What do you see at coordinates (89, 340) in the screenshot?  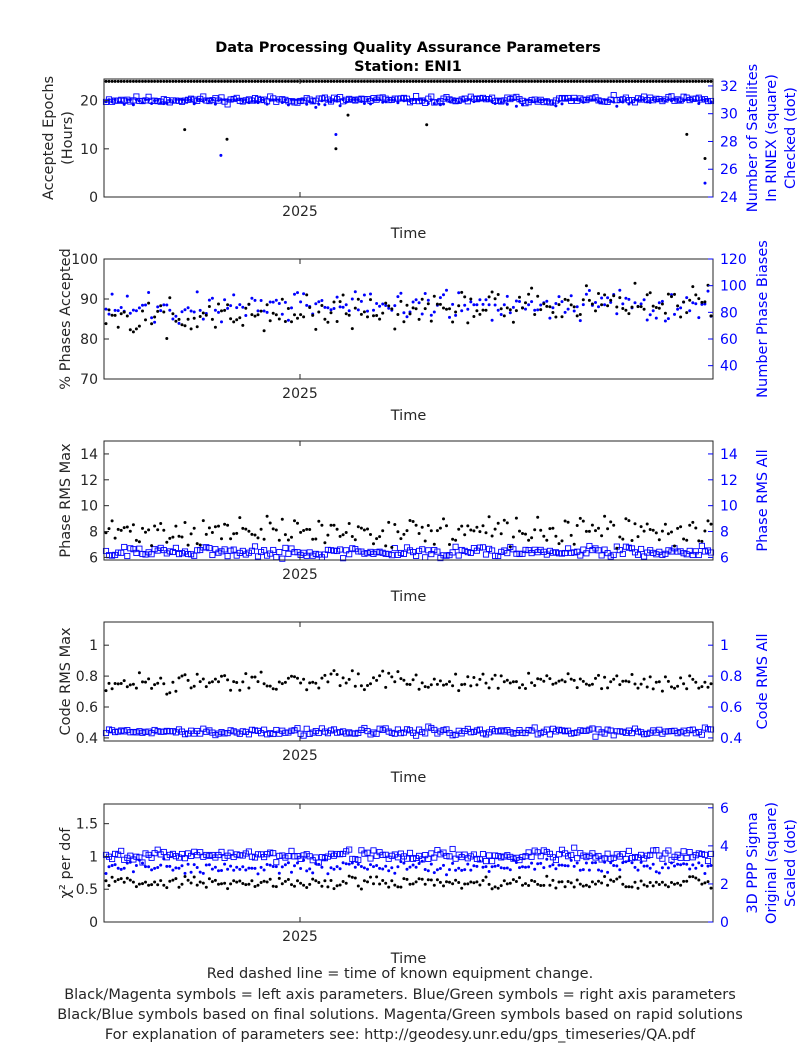 I see `phases-left-tick-label: 80` at bounding box center [89, 340].